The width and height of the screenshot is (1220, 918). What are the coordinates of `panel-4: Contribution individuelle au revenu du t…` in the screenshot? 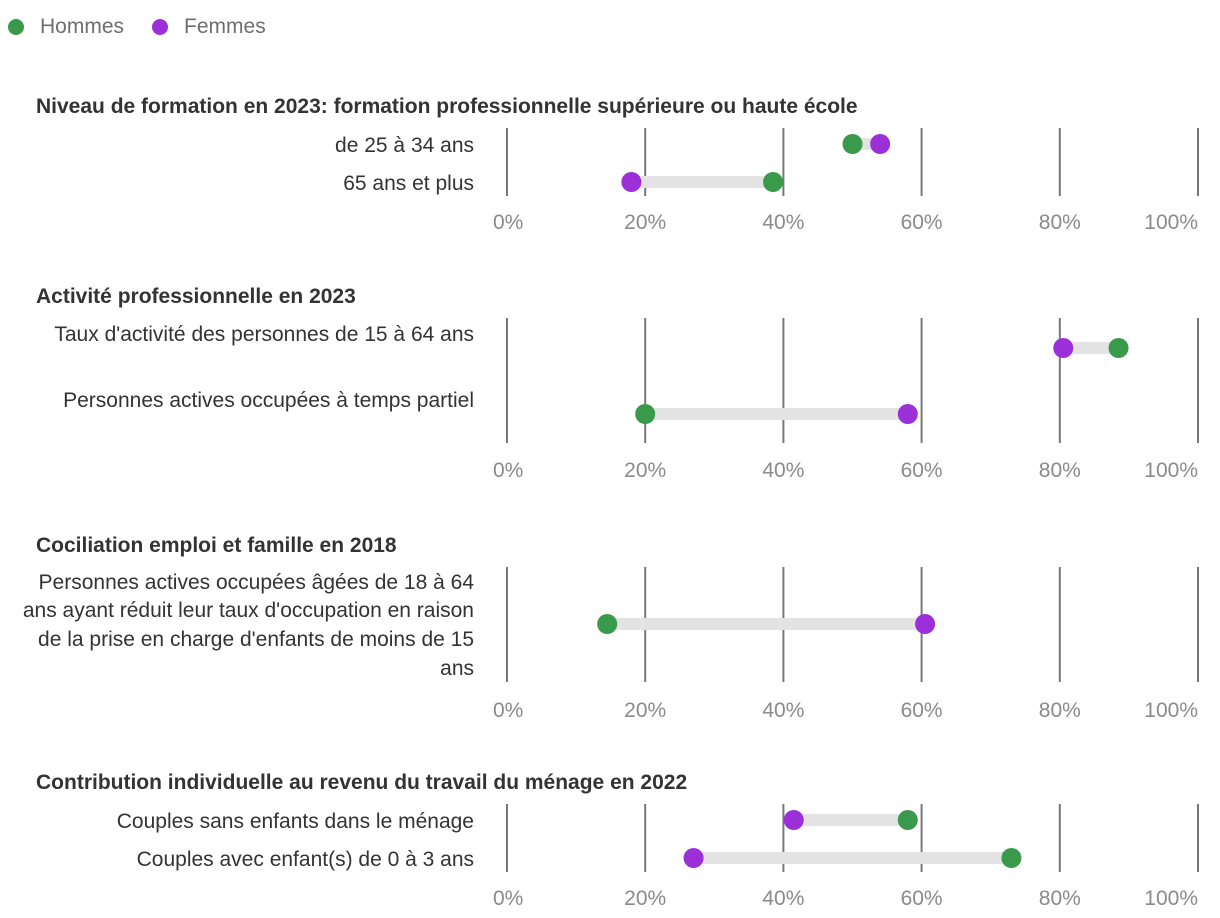 It's located at (617, 840).